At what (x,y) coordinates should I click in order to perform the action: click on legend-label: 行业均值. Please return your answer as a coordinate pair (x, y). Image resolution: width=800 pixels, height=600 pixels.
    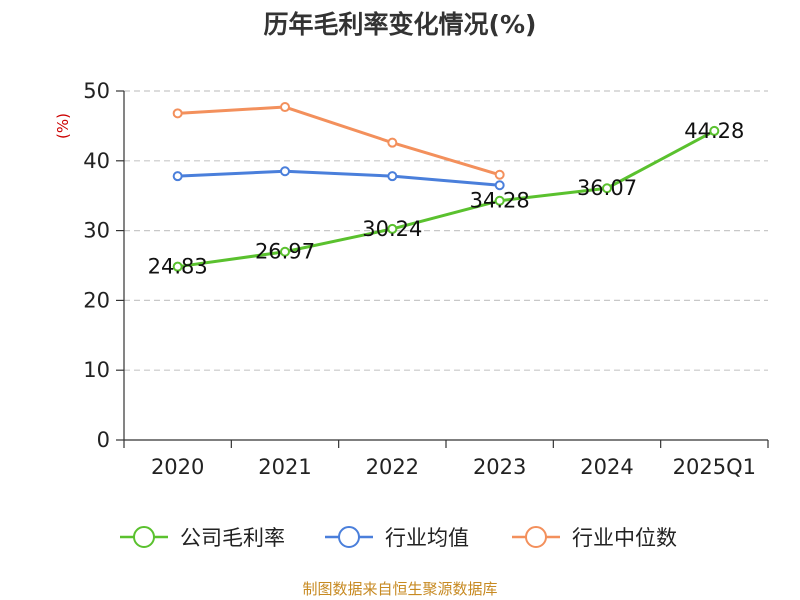
    Looking at the image, I should click on (427, 538).